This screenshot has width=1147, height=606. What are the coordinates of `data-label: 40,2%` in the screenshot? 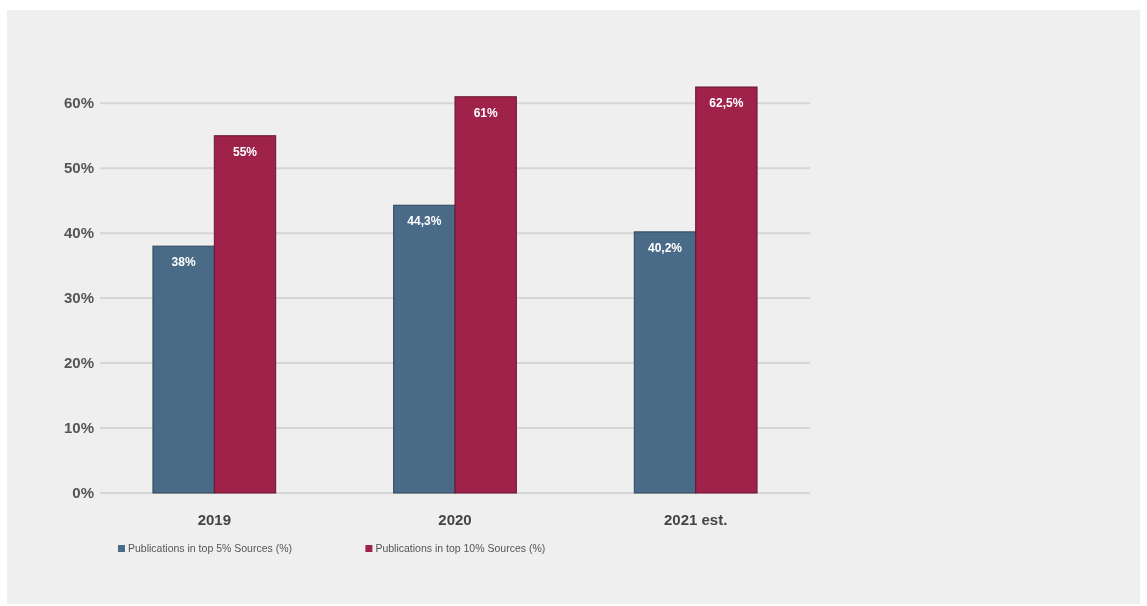 It's located at (665, 247).